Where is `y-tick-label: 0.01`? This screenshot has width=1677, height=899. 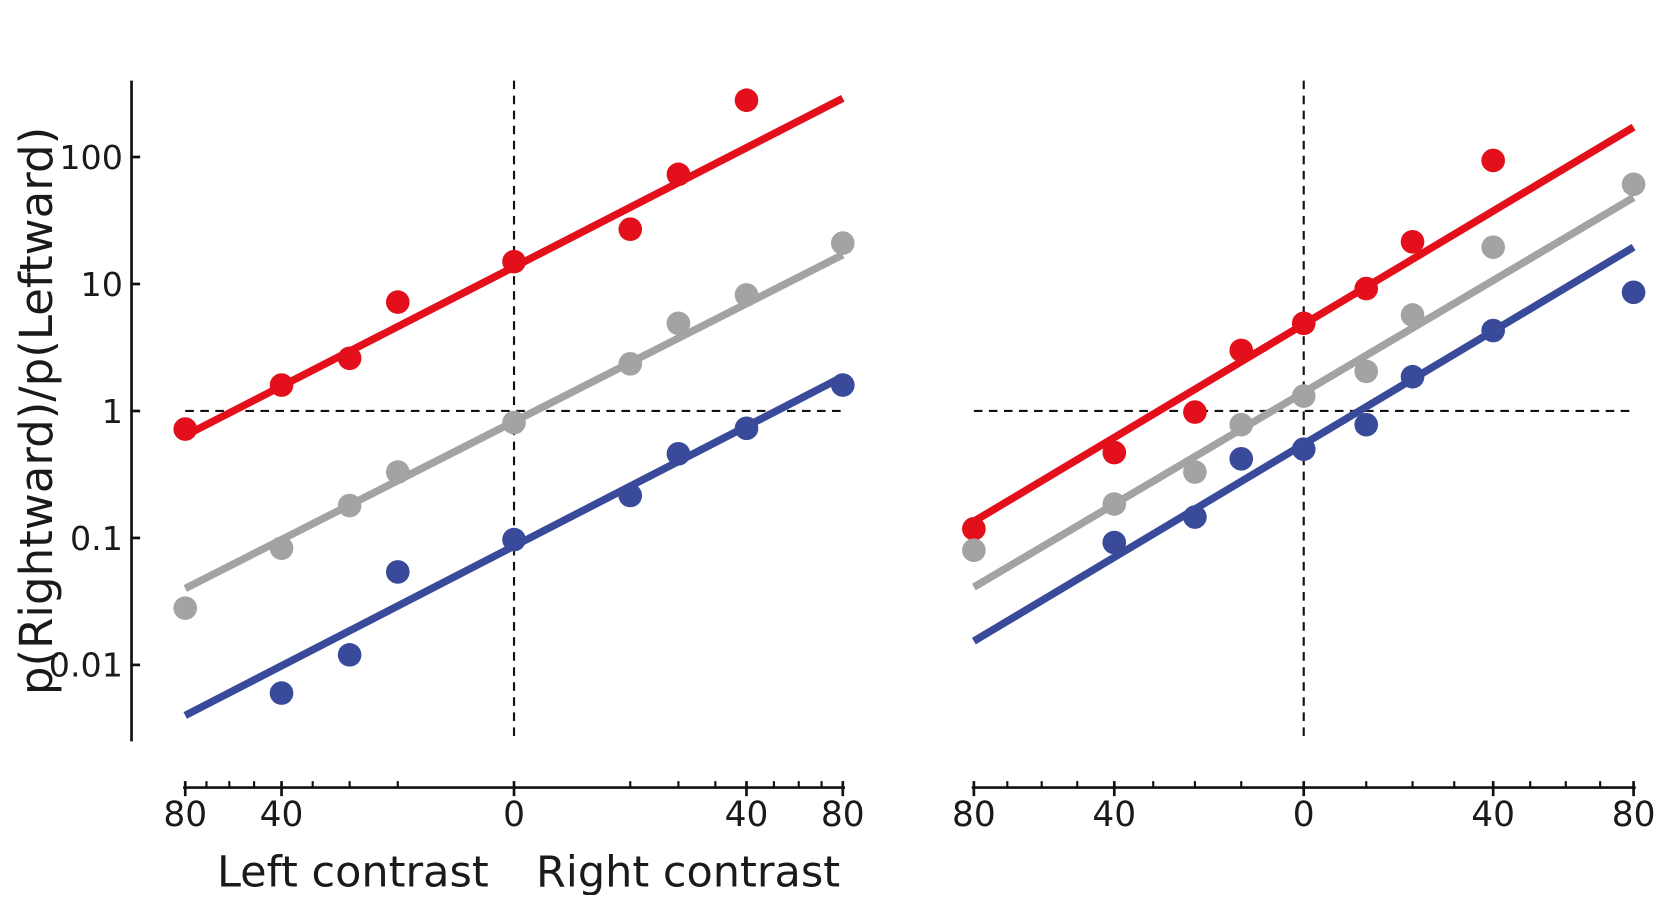
y-tick-label: 0.01 is located at coordinates (86, 665).